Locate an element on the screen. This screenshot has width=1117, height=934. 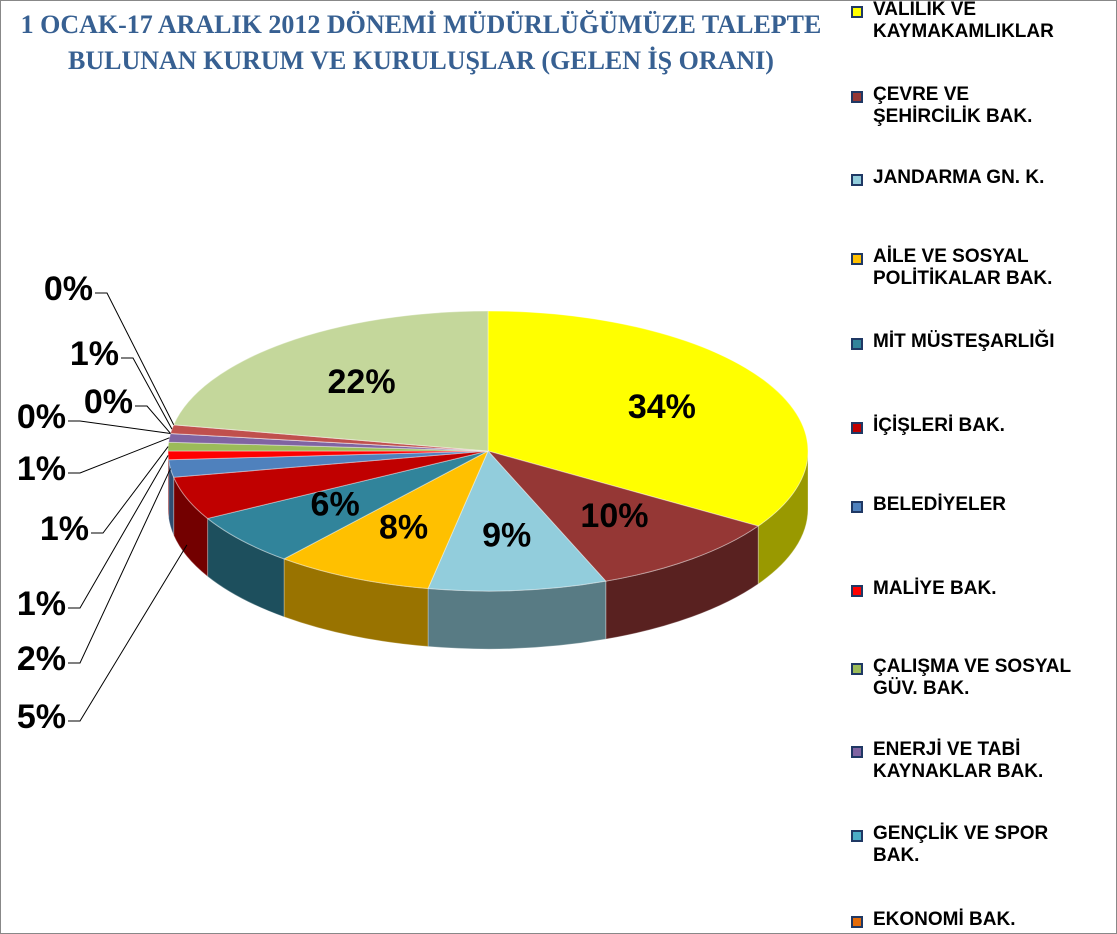
data-label: 22% is located at coordinates (362, 382).